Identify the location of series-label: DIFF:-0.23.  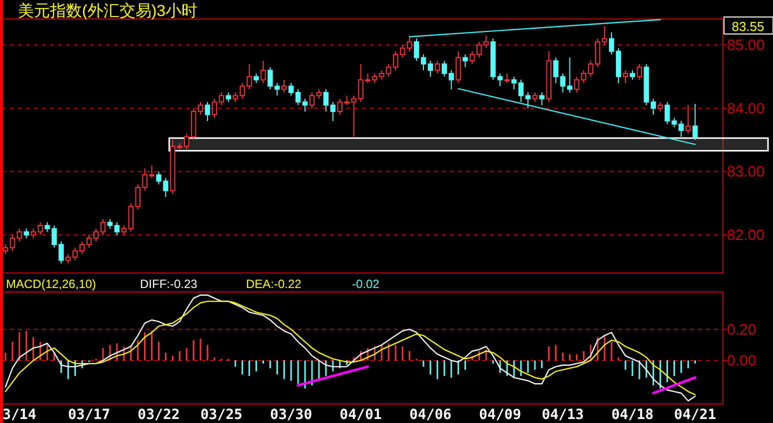
(169, 284).